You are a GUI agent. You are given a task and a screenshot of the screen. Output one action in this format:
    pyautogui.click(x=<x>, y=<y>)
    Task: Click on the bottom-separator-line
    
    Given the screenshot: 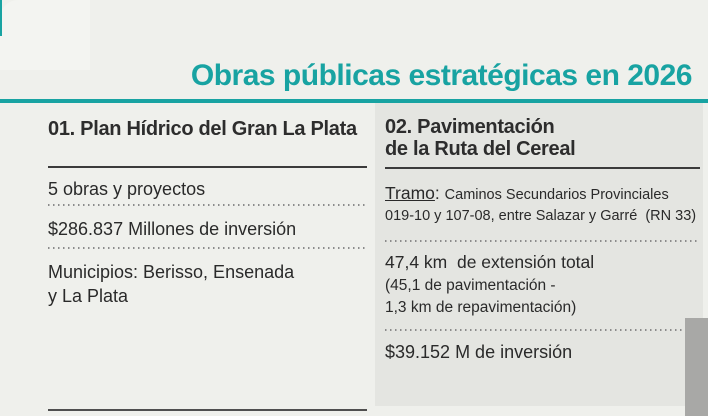 What is the action you would take?
    pyautogui.click(x=207, y=410)
    